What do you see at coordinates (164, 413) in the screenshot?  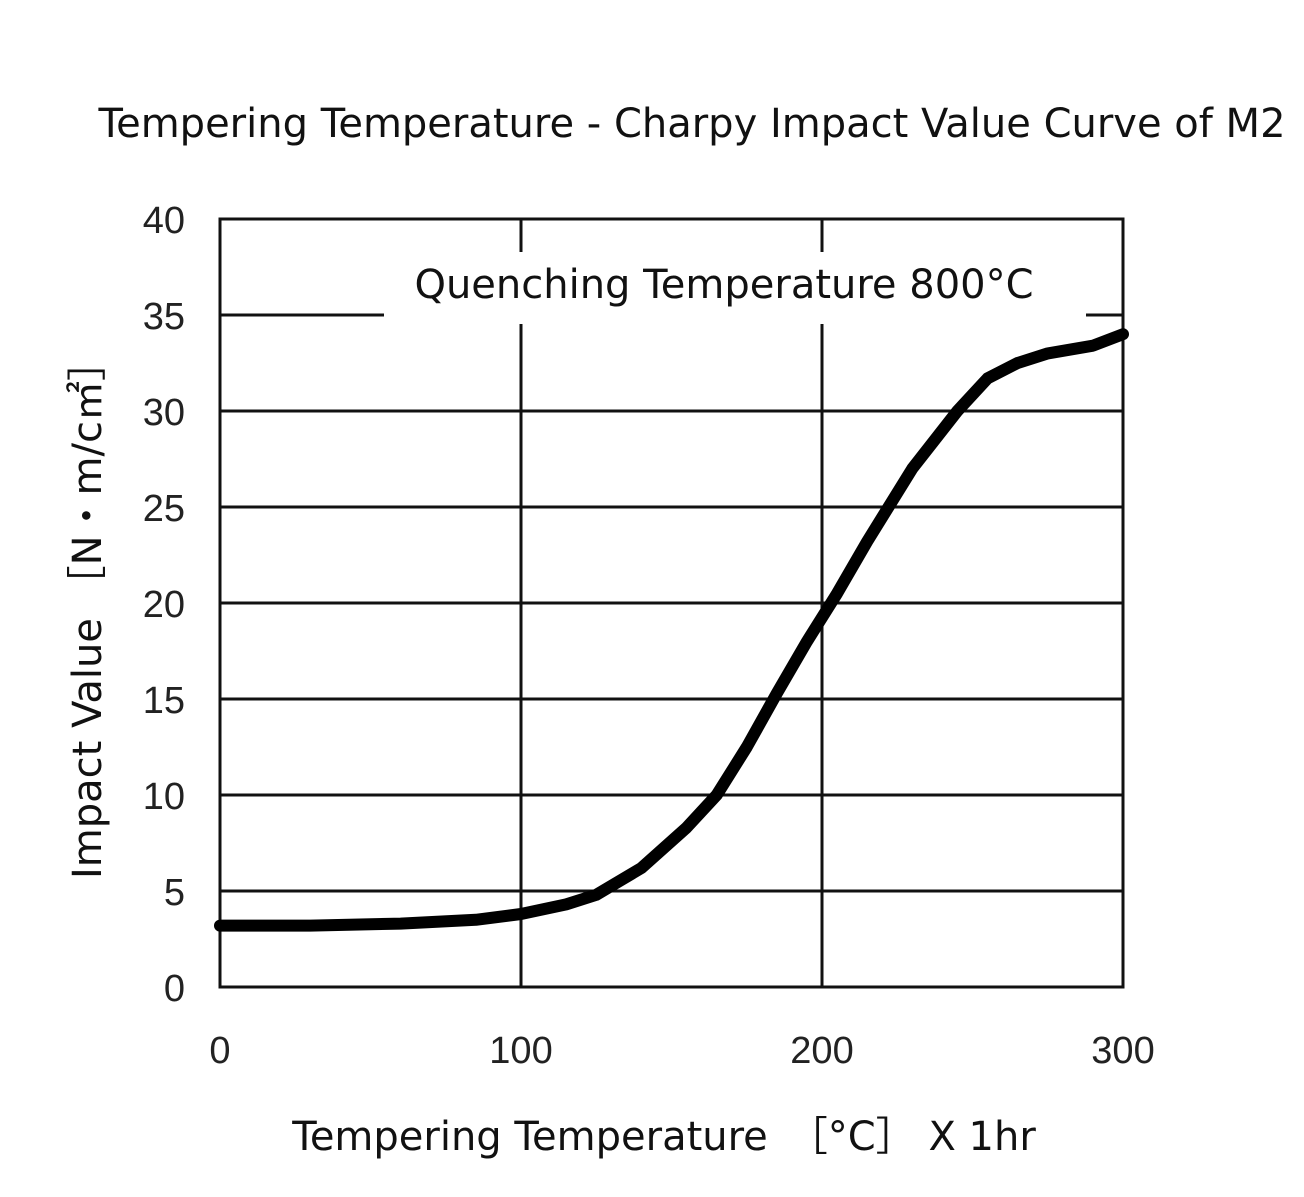 I see `y-tick-label: 30` at bounding box center [164, 413].